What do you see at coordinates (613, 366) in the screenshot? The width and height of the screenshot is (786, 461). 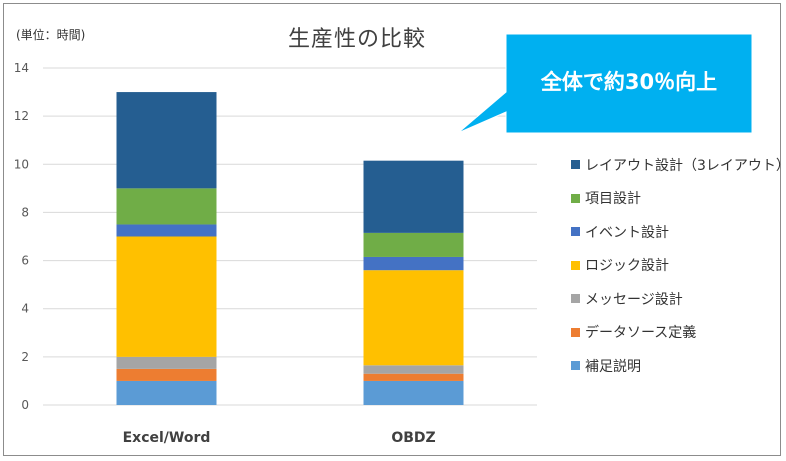 I see `legend-label: 補足説明` at bounding box center [613, 366].